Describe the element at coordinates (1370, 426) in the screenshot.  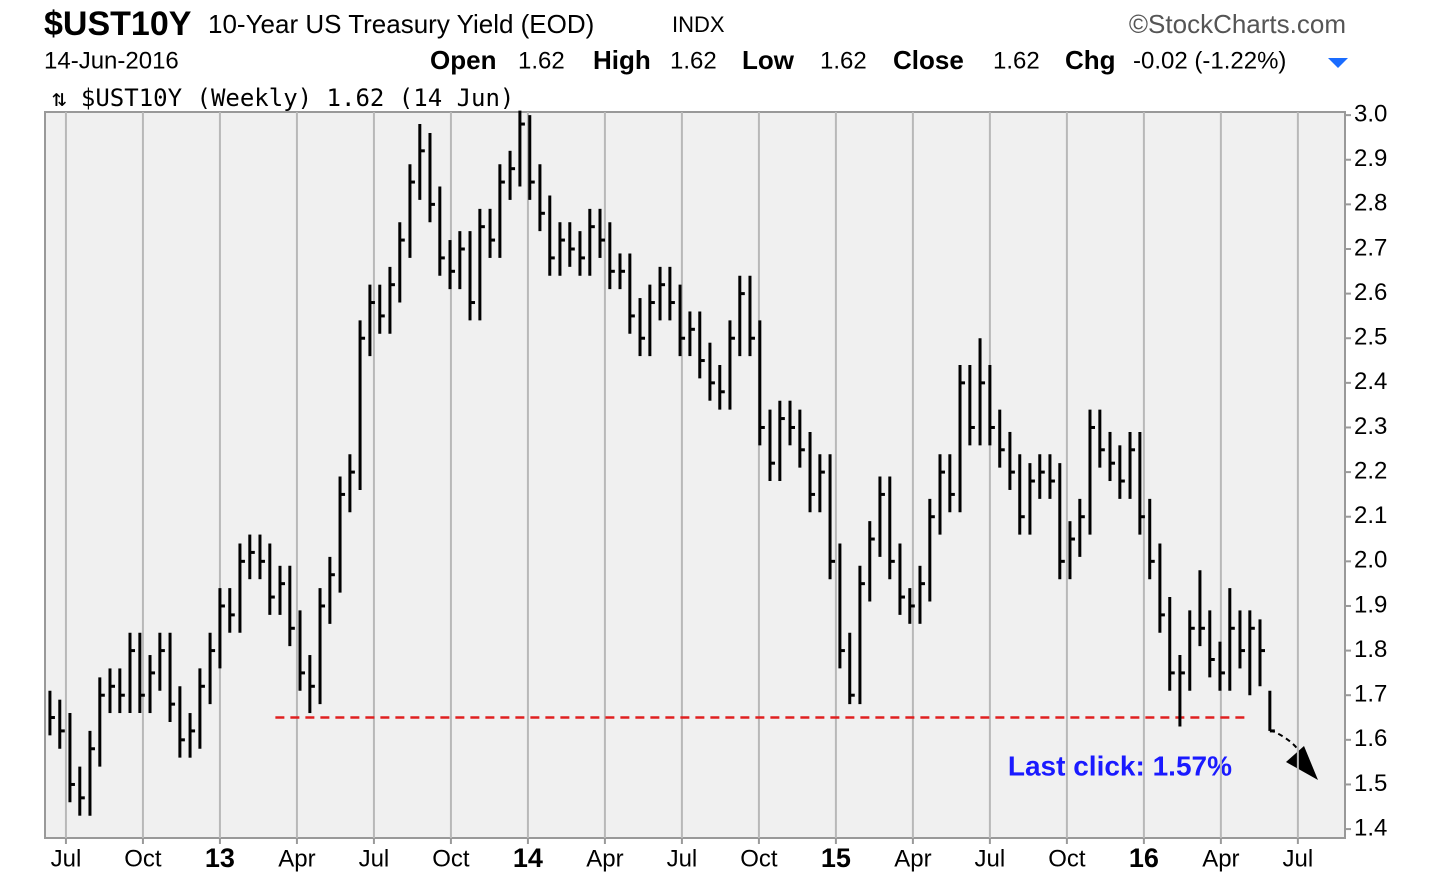
I see `y-tick-label: 2.3` at that location.